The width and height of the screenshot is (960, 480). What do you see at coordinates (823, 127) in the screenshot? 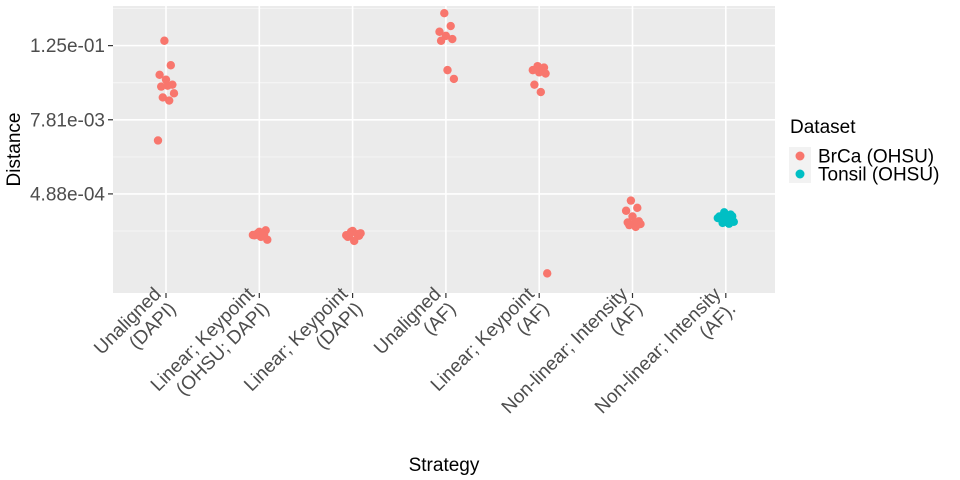
I see `legend-title: Dataset` at bounding box center [823, 127].